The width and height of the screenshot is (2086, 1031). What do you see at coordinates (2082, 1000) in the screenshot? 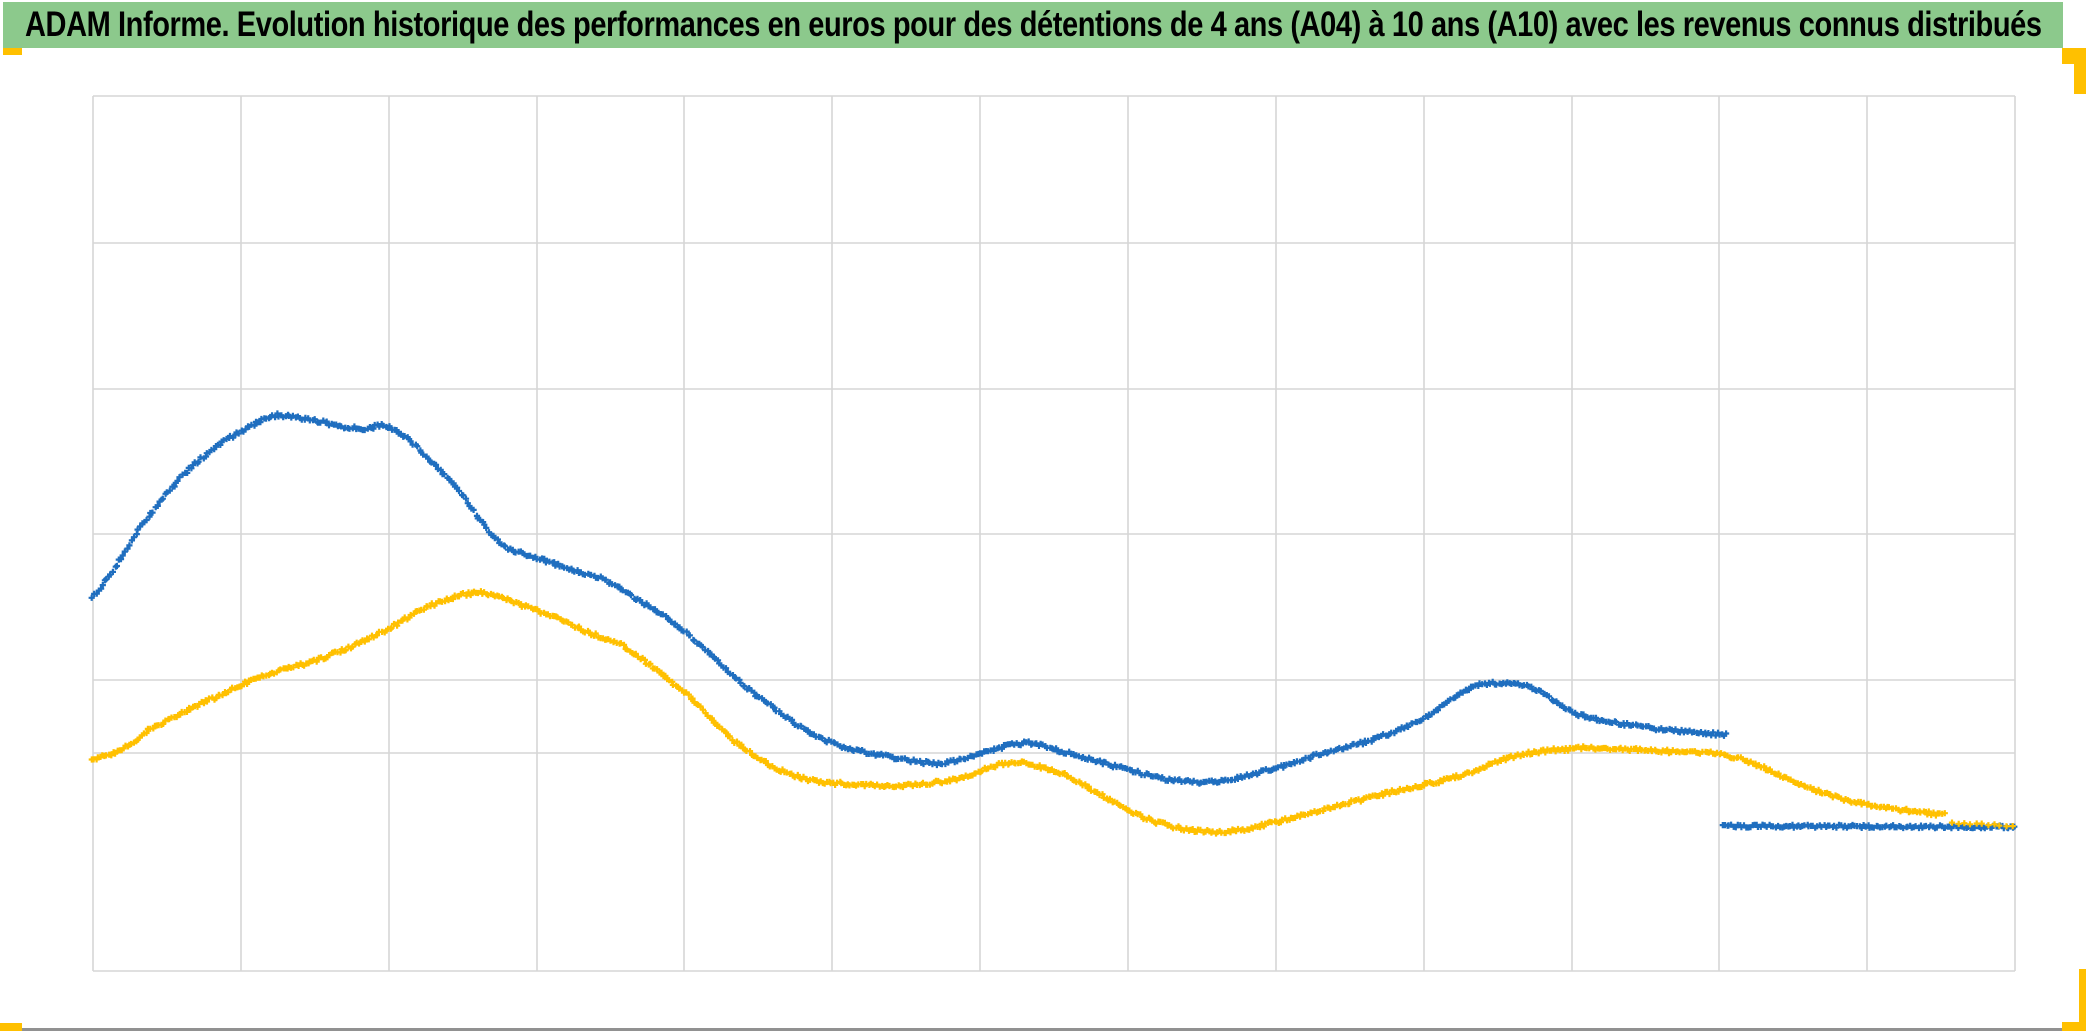
I see `corner-accent-bottom-right-strip` at bounding box center [2082, 1000].